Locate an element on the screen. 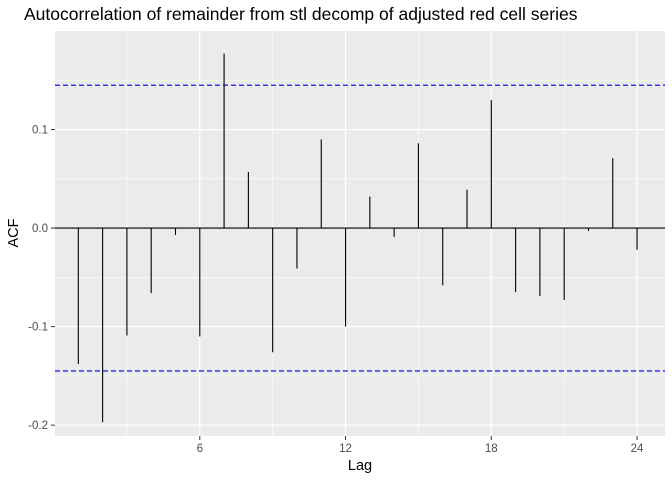 The height and width of the screenshot is (480, 672). y-axis-ticks: -0.2 -0.1 0.0 0.1 is located at coordinates (41, 278).